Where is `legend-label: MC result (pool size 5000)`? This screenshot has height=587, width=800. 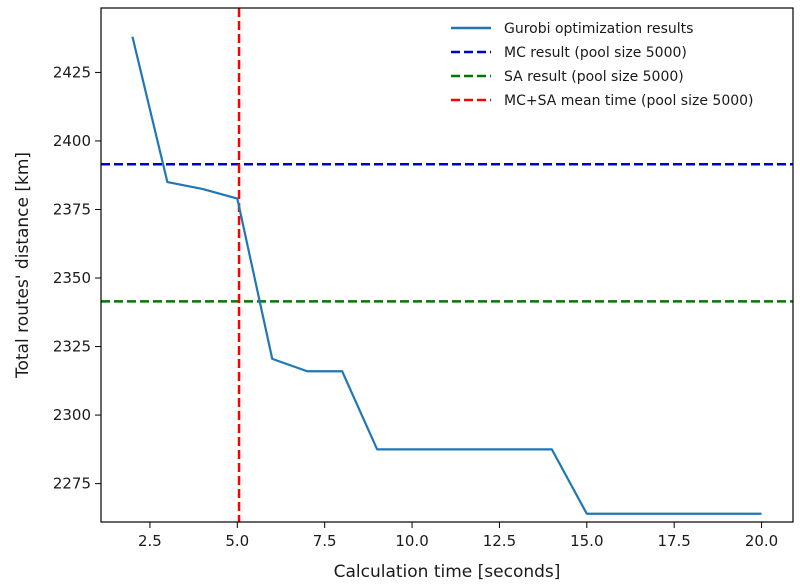
legend-label: MC result (pool size 5000) is located at coordinates (595, 53).